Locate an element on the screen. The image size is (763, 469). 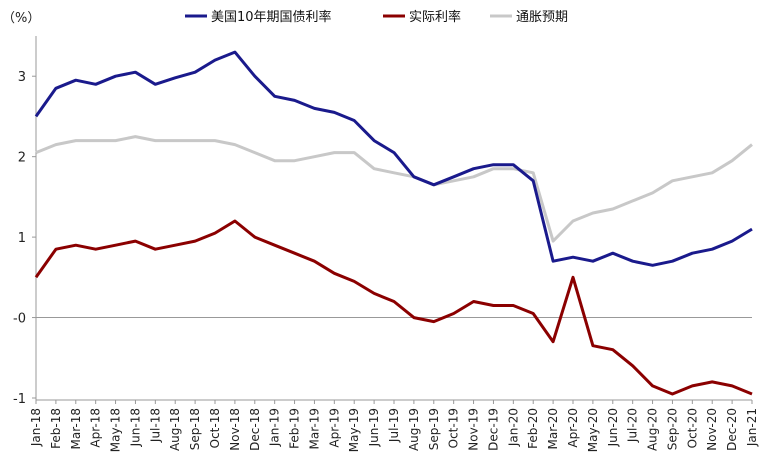
y-tick-label: 2 is located at coordinates (22, 158).